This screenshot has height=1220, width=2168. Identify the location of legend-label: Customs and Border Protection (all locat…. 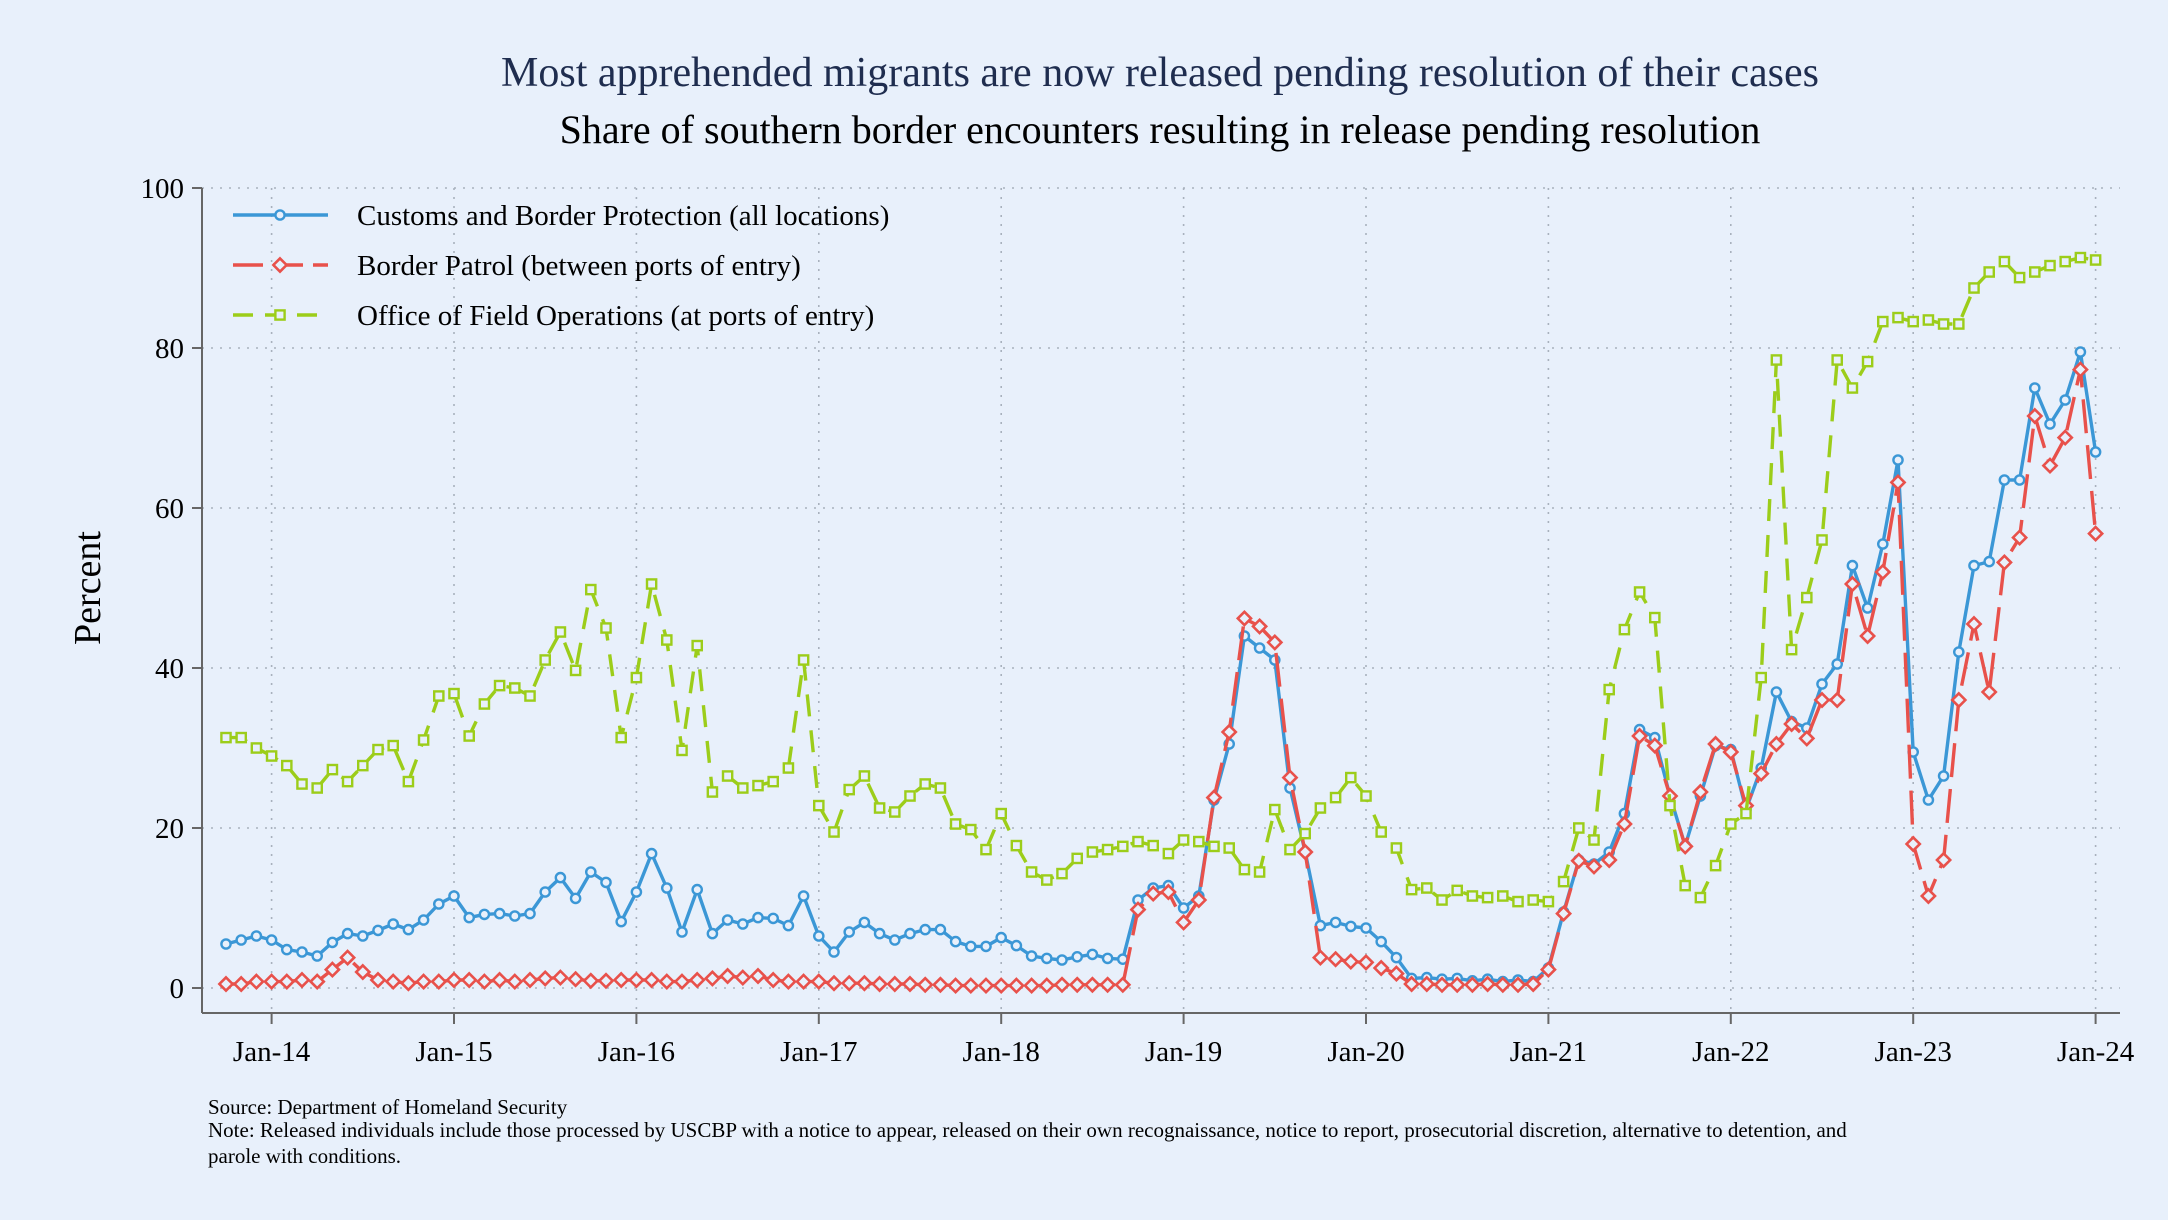
(623, 216).